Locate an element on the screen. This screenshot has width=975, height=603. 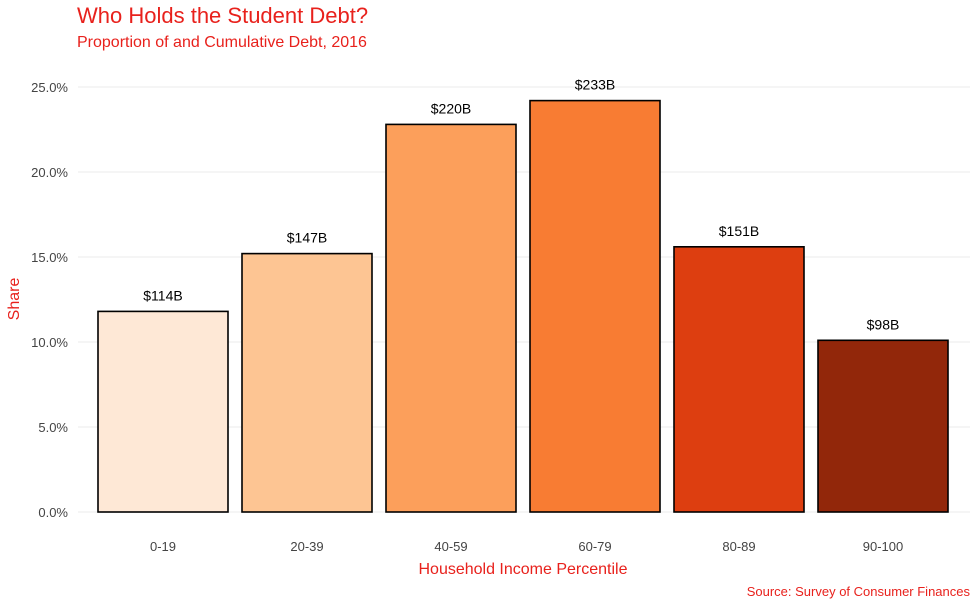
y-tick-label: 0.0% is located at coordinates (53, 512).